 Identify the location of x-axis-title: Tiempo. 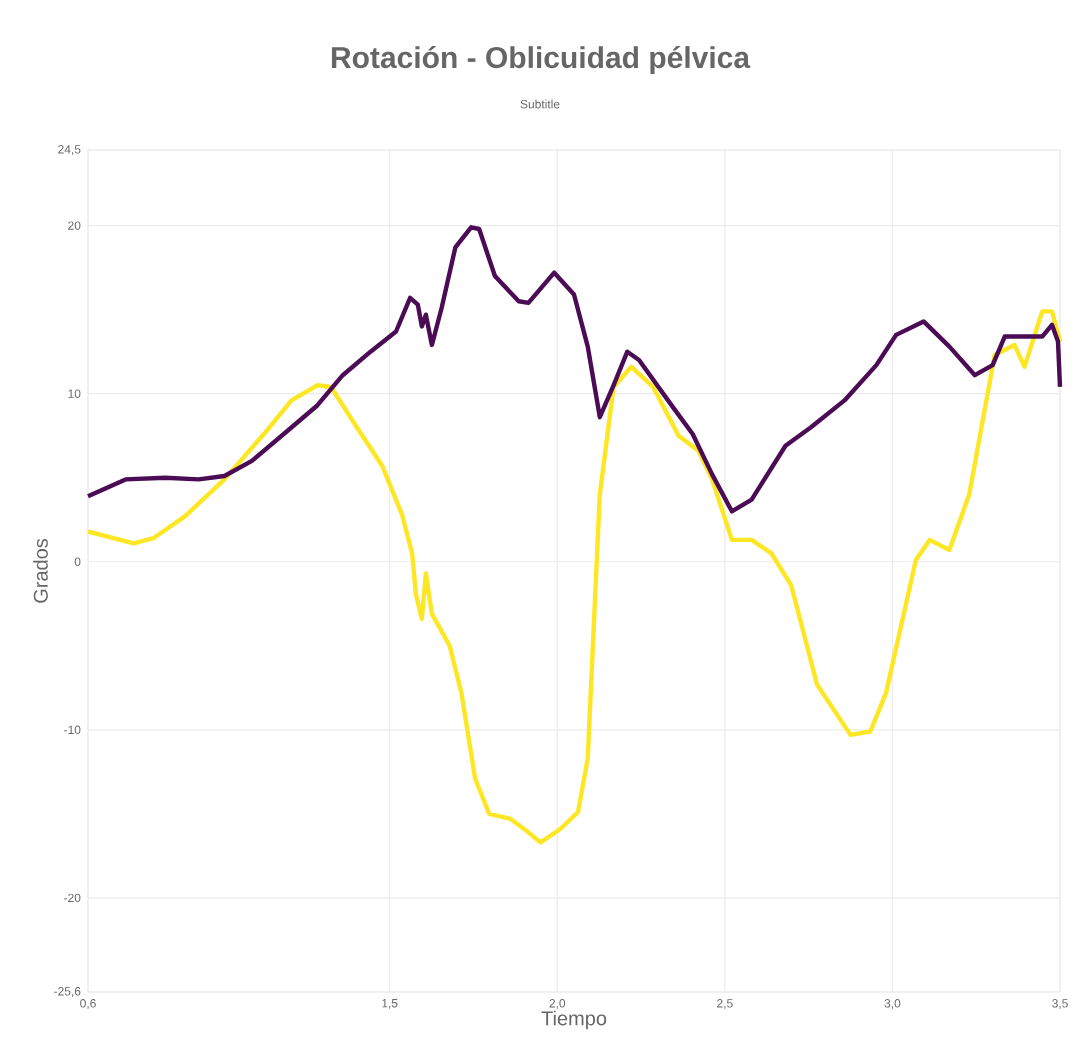
(574, 1020).